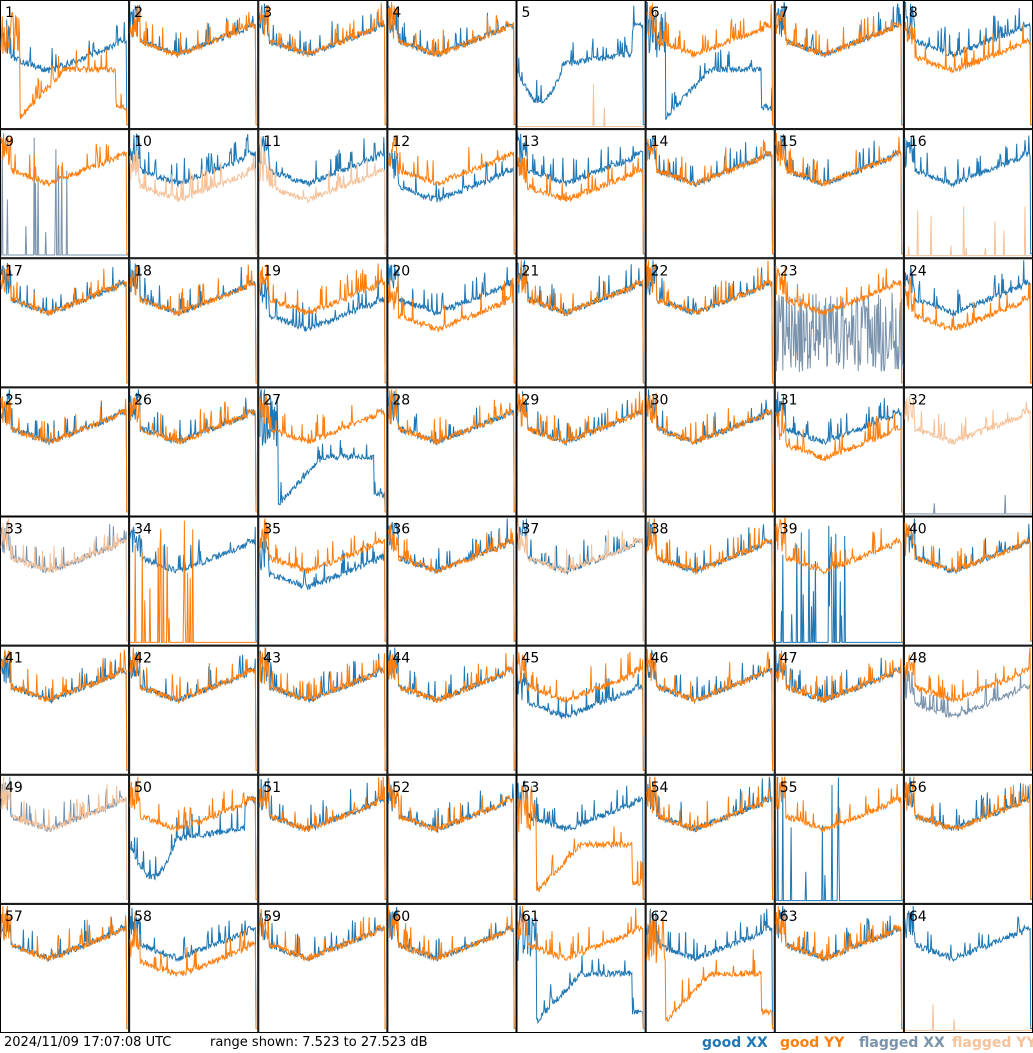  I want to click on panel-61: 61, so click(581, 968).